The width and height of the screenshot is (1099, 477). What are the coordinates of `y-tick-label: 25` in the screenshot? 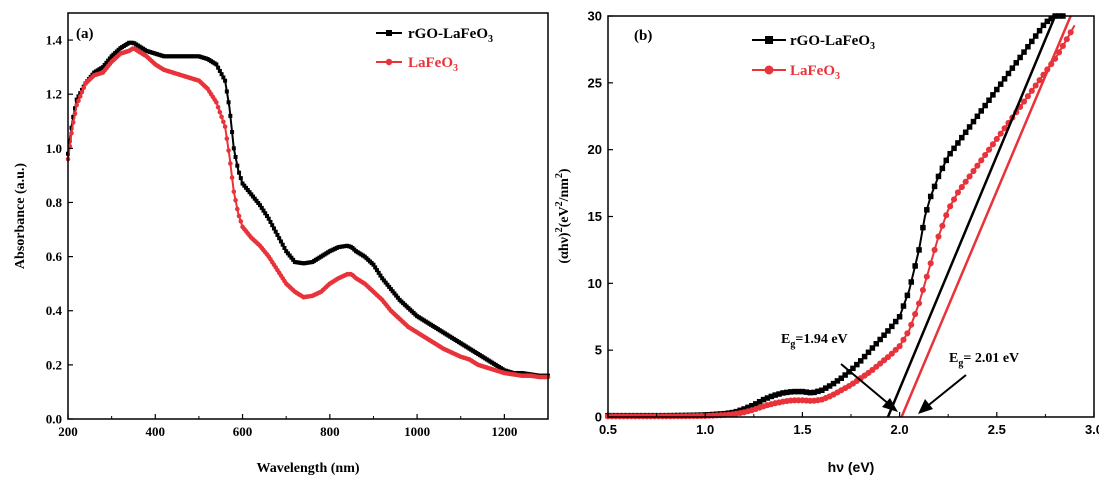 It's located at (595, 82).